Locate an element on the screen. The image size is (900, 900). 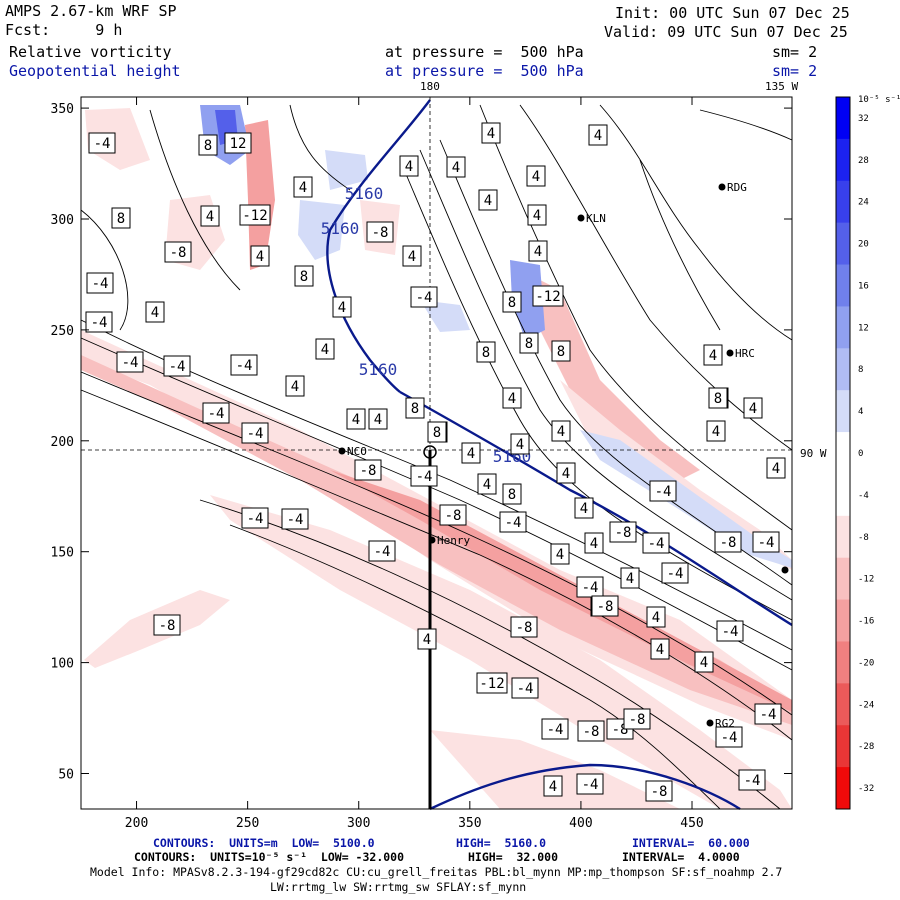
field2-name: Geopotential height is located at coordinates (95, 71).